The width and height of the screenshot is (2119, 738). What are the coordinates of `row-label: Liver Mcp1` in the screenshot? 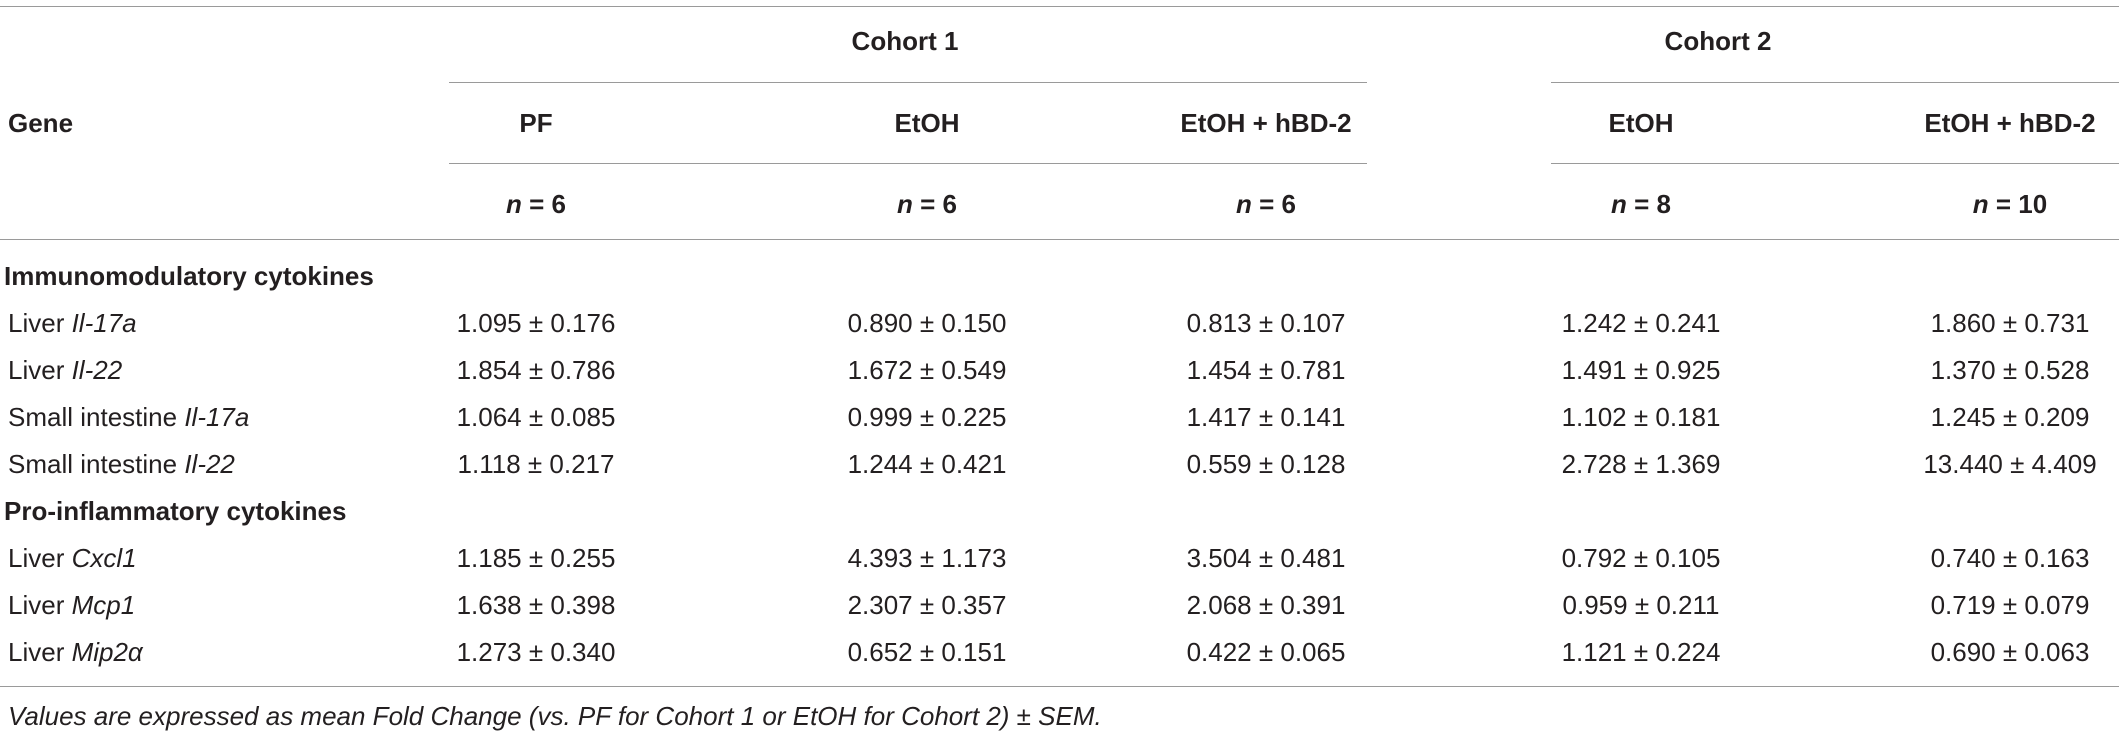 It's located at (71, 605).